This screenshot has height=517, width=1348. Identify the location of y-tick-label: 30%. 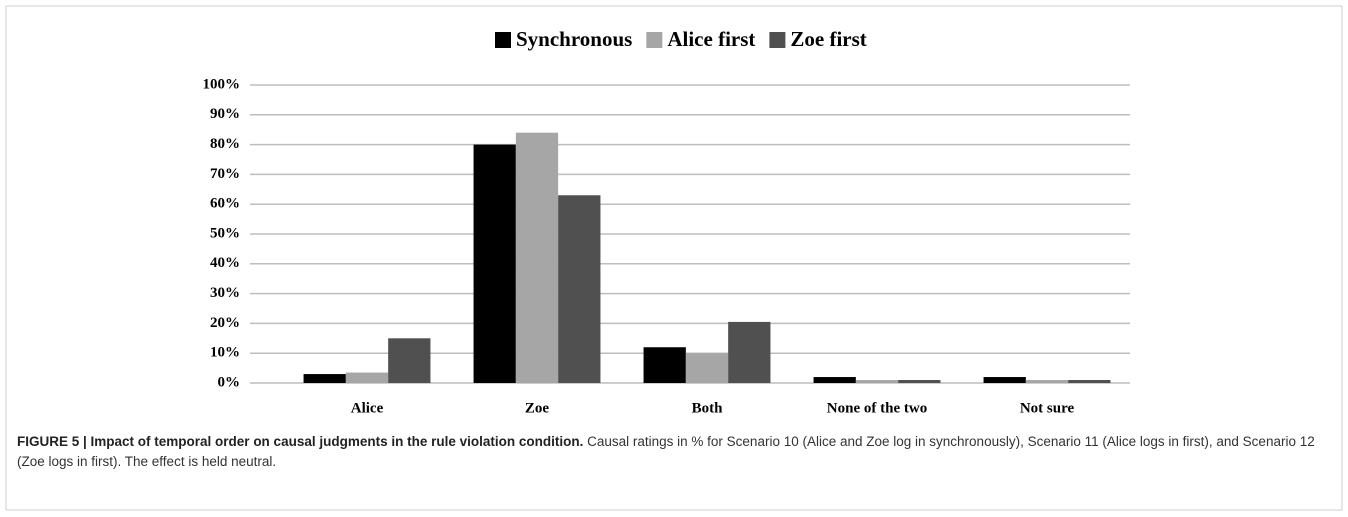
(225, 293).